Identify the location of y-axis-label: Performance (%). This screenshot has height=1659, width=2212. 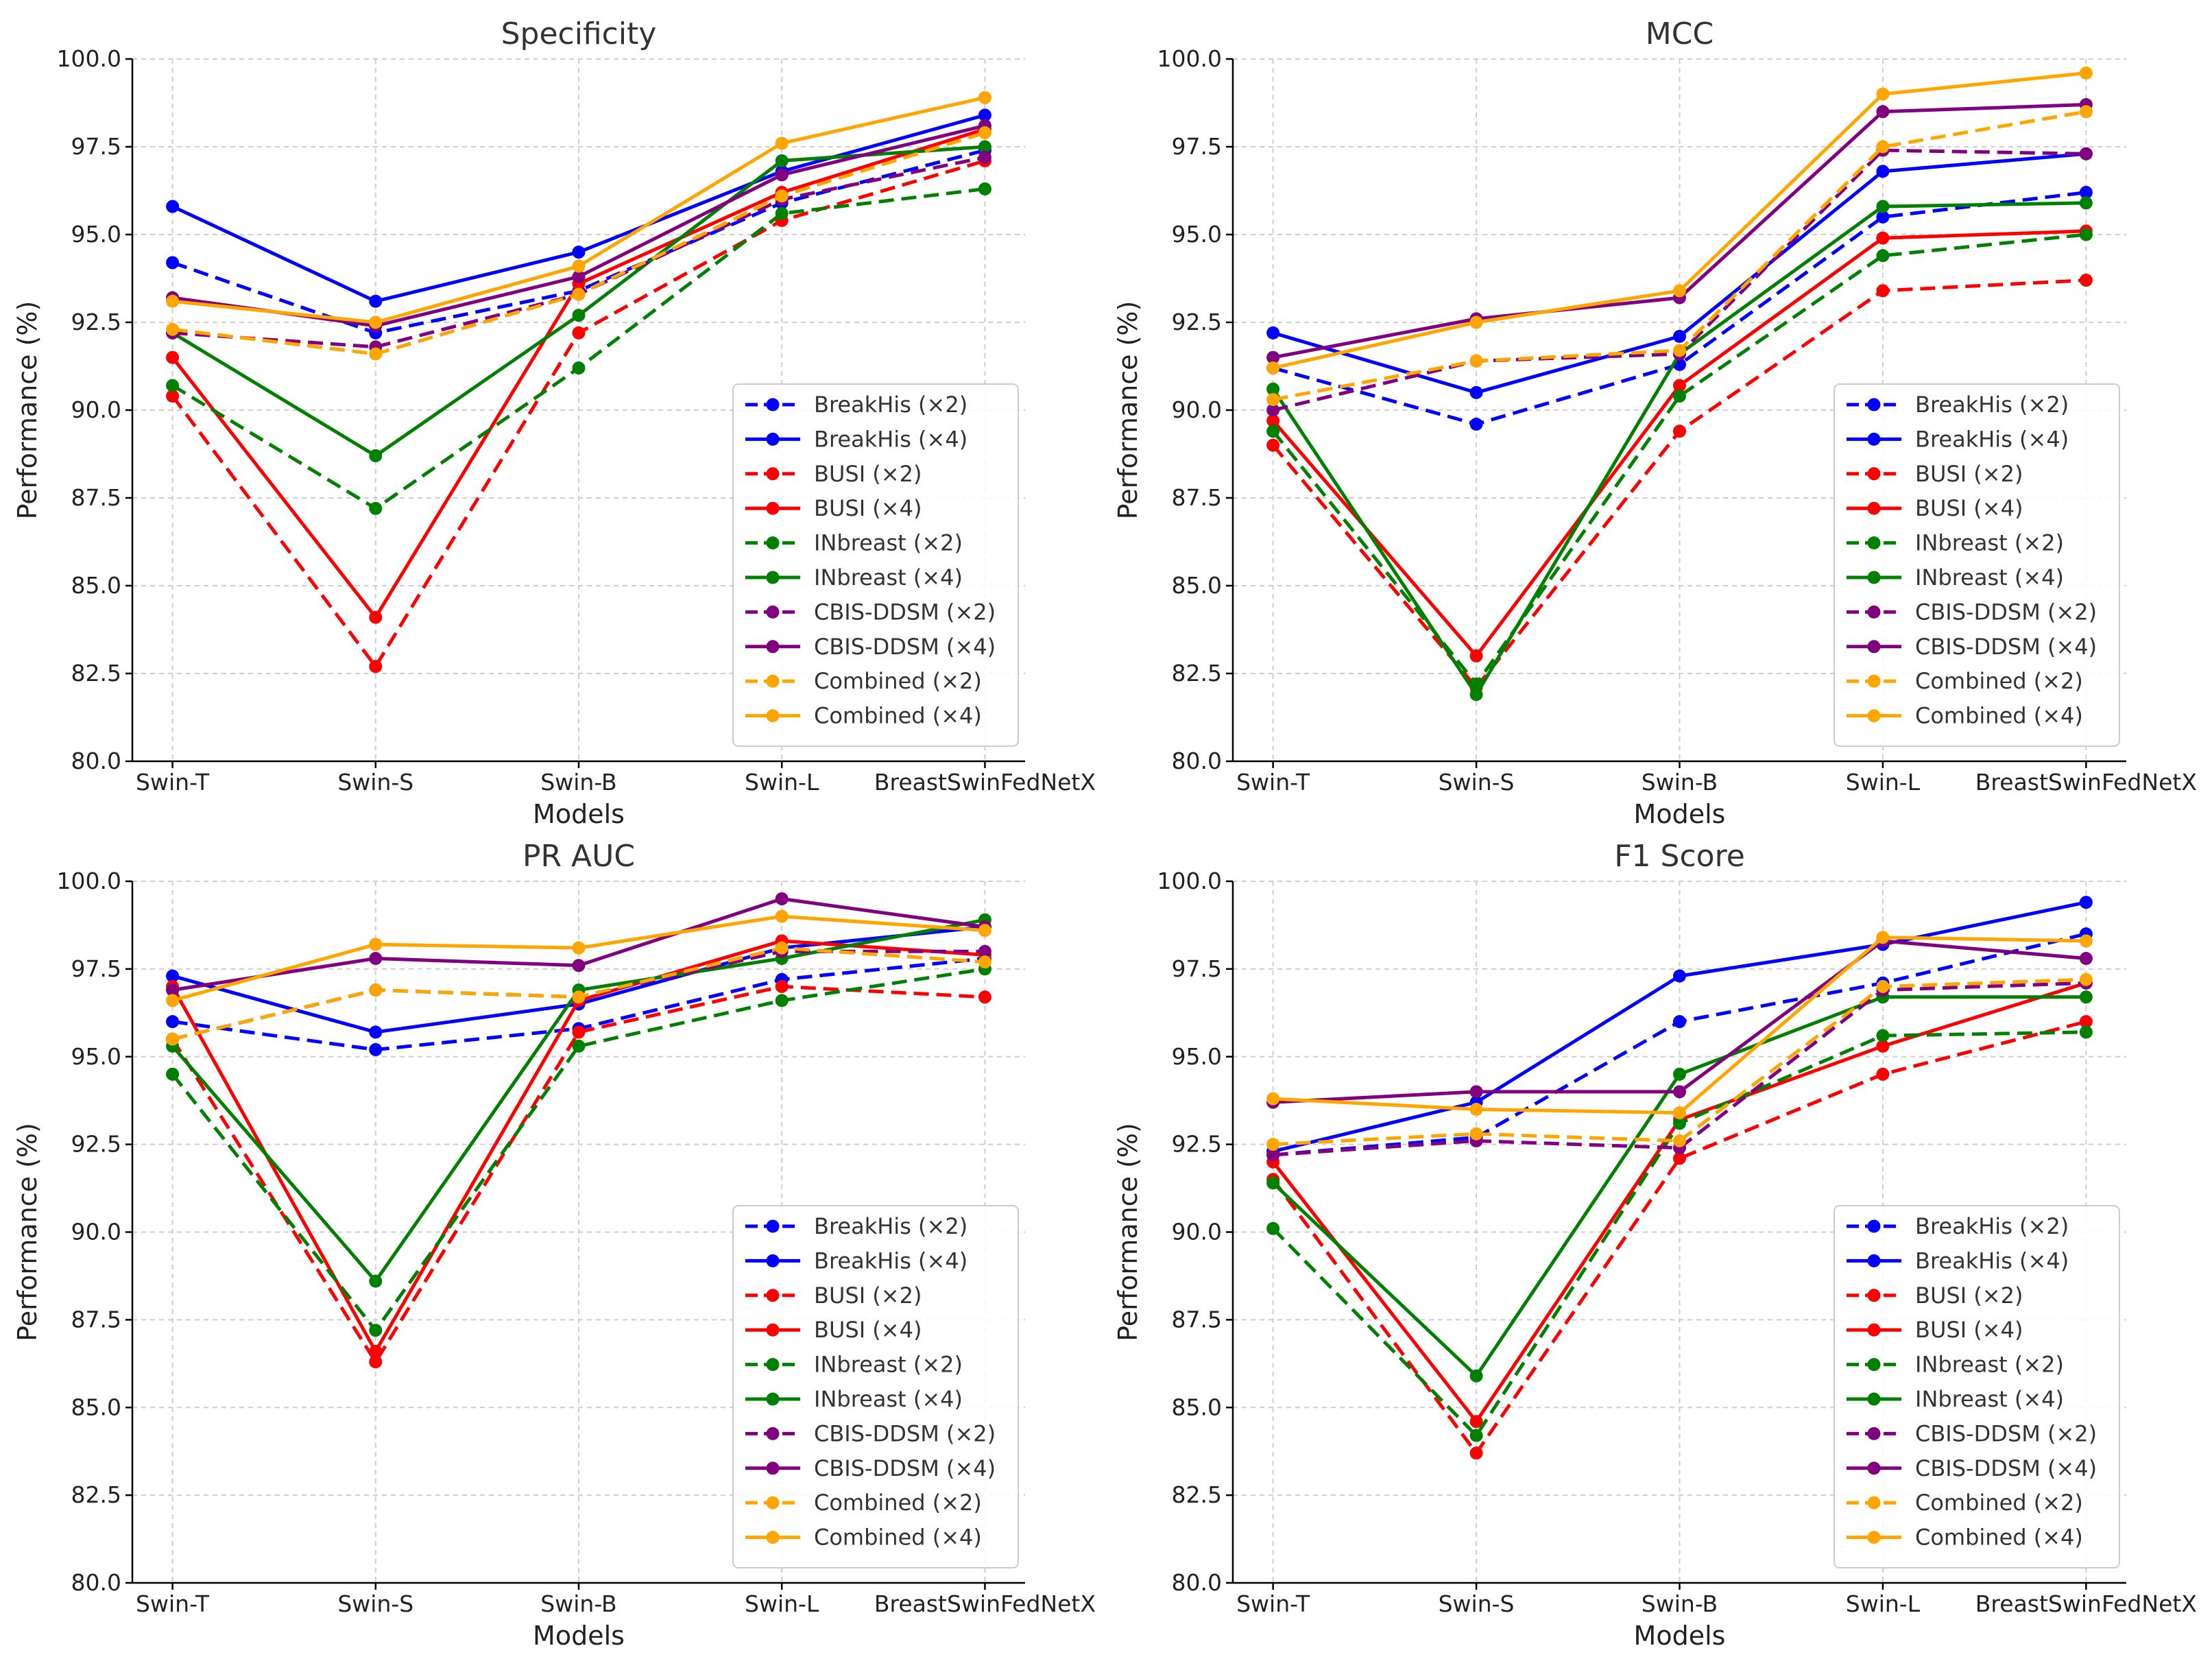
(27, 410).